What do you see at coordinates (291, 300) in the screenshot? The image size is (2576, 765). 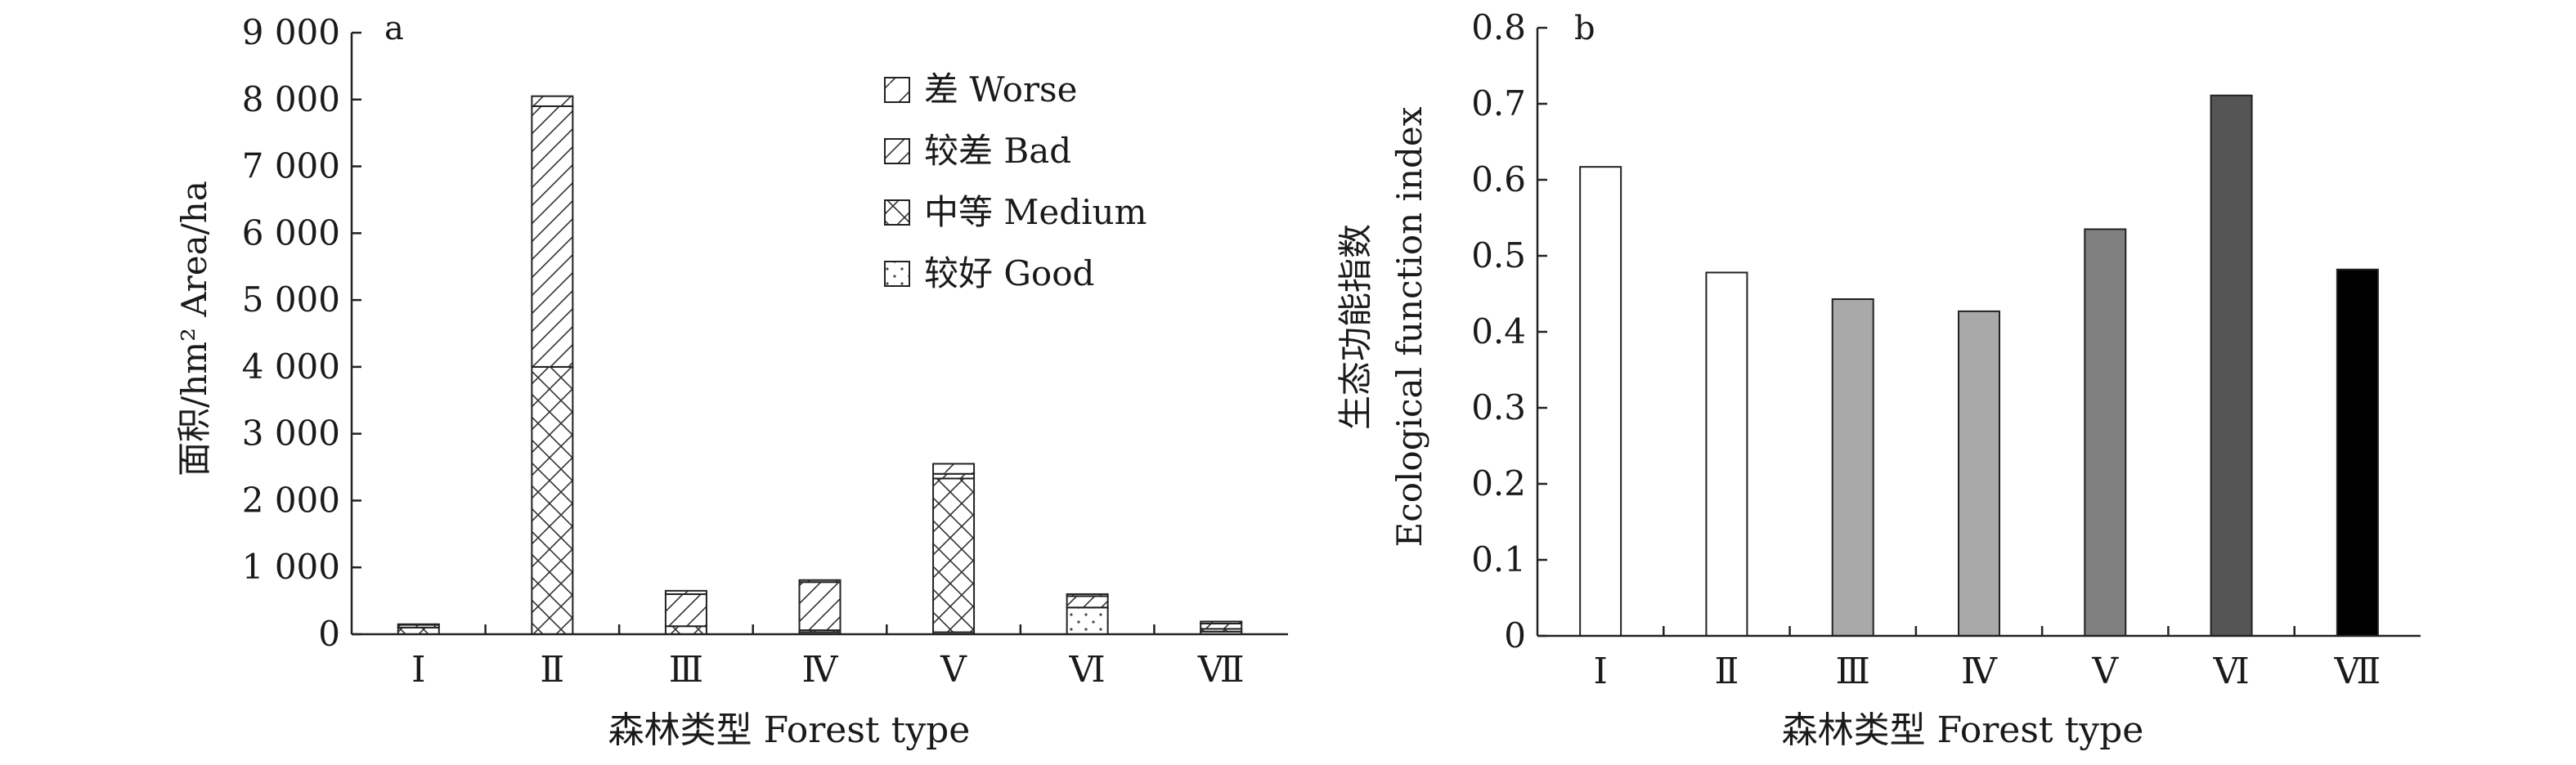 I see `panel-a-y-tick-label: 5 000` at bounding box center [291, 300].